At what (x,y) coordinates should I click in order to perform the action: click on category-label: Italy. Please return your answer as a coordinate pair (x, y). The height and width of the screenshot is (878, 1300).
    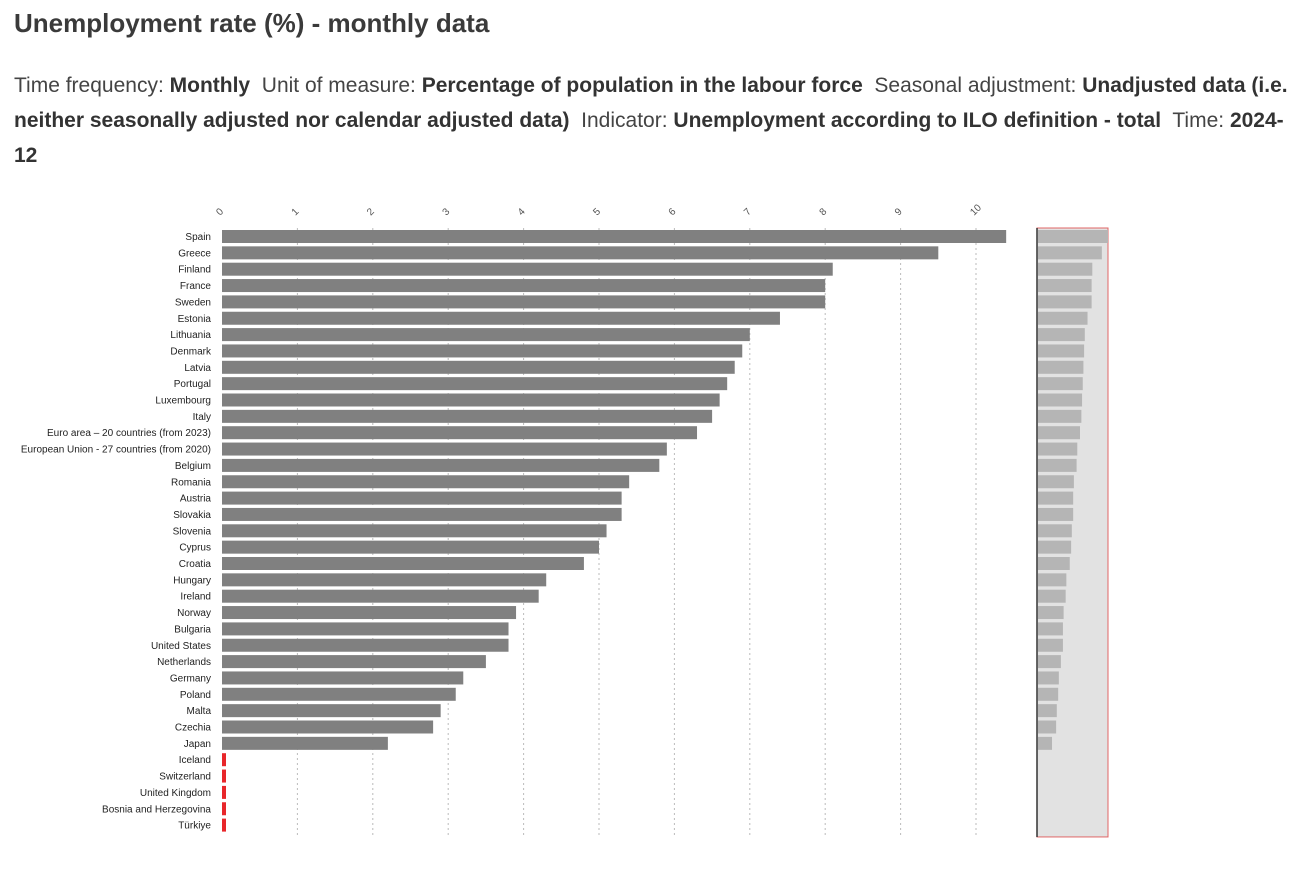
    Looking at the image, I should click on (202, 417).